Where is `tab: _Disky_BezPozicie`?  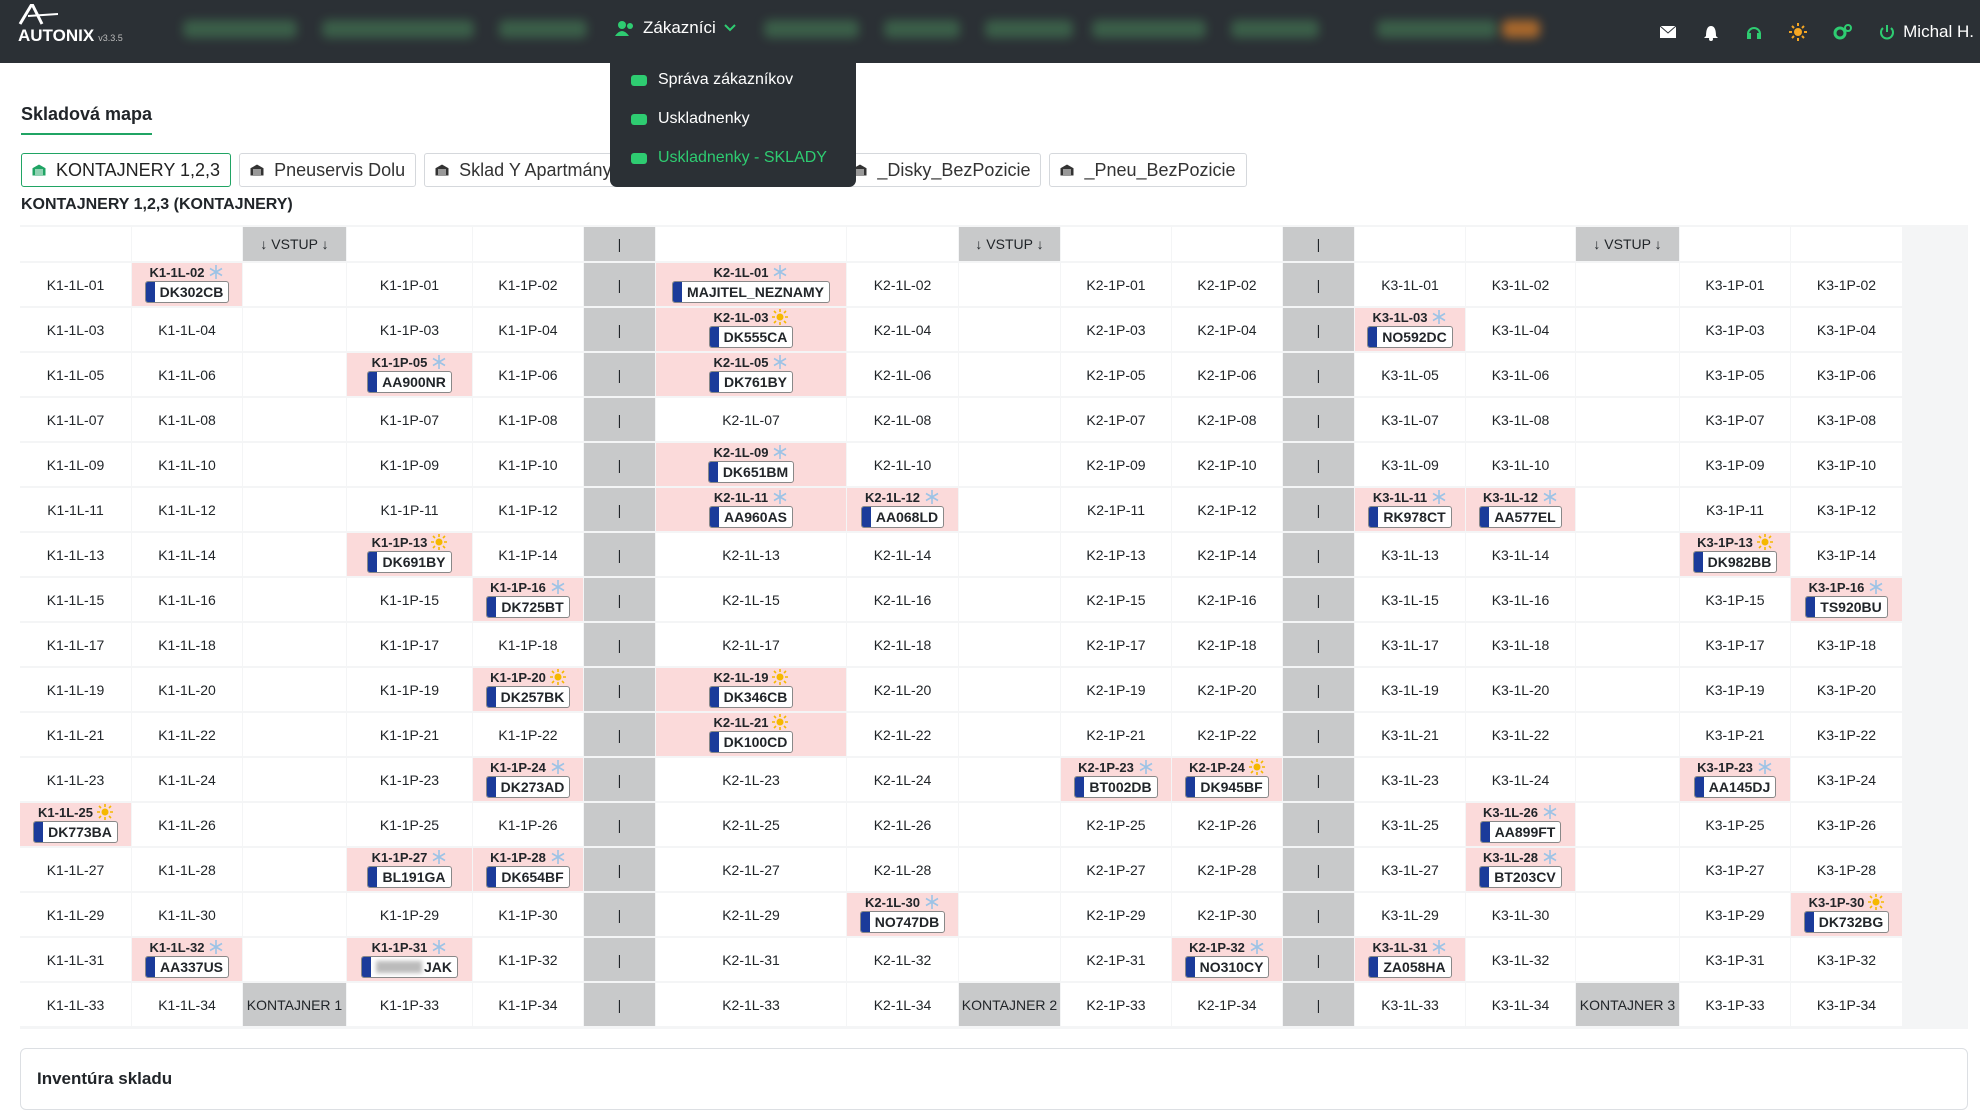
tab: _Disky_BezPozicie is located at coordinates (942, 170).